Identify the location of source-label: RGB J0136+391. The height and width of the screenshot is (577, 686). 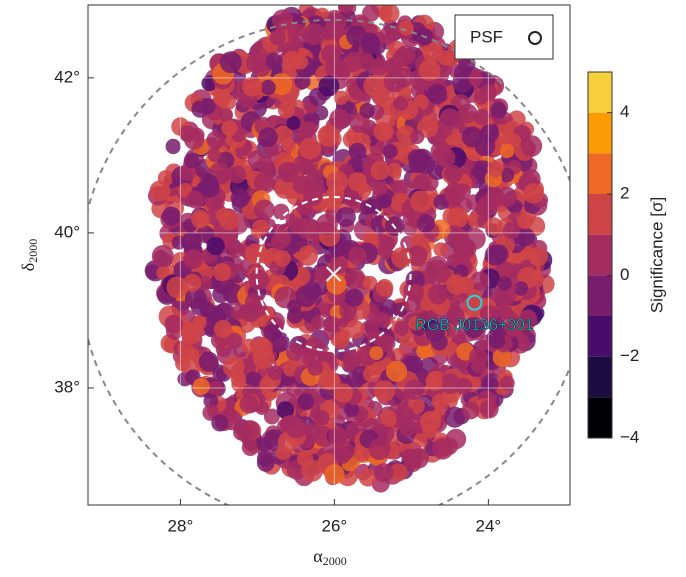
(474, 325).